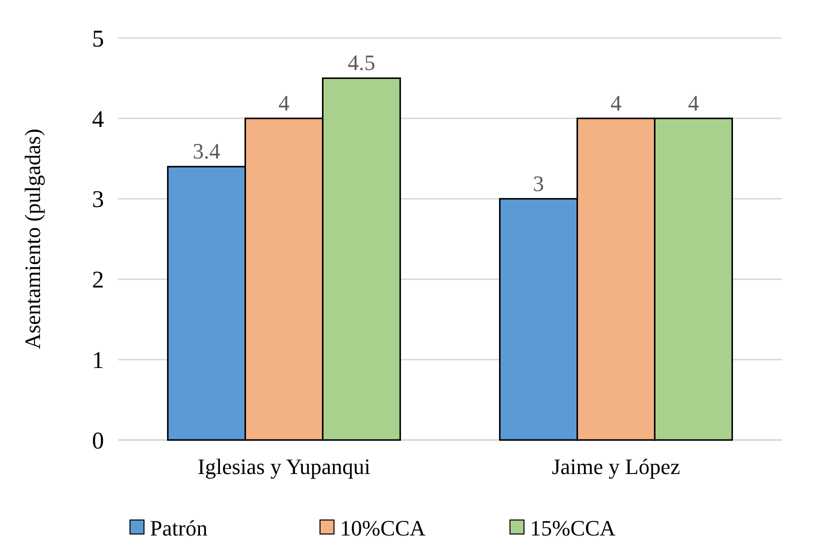 Image resolution: width=814 pixels, height=542 pixels. I want to click on legend-label: 10%CCA, so click(383, 528).